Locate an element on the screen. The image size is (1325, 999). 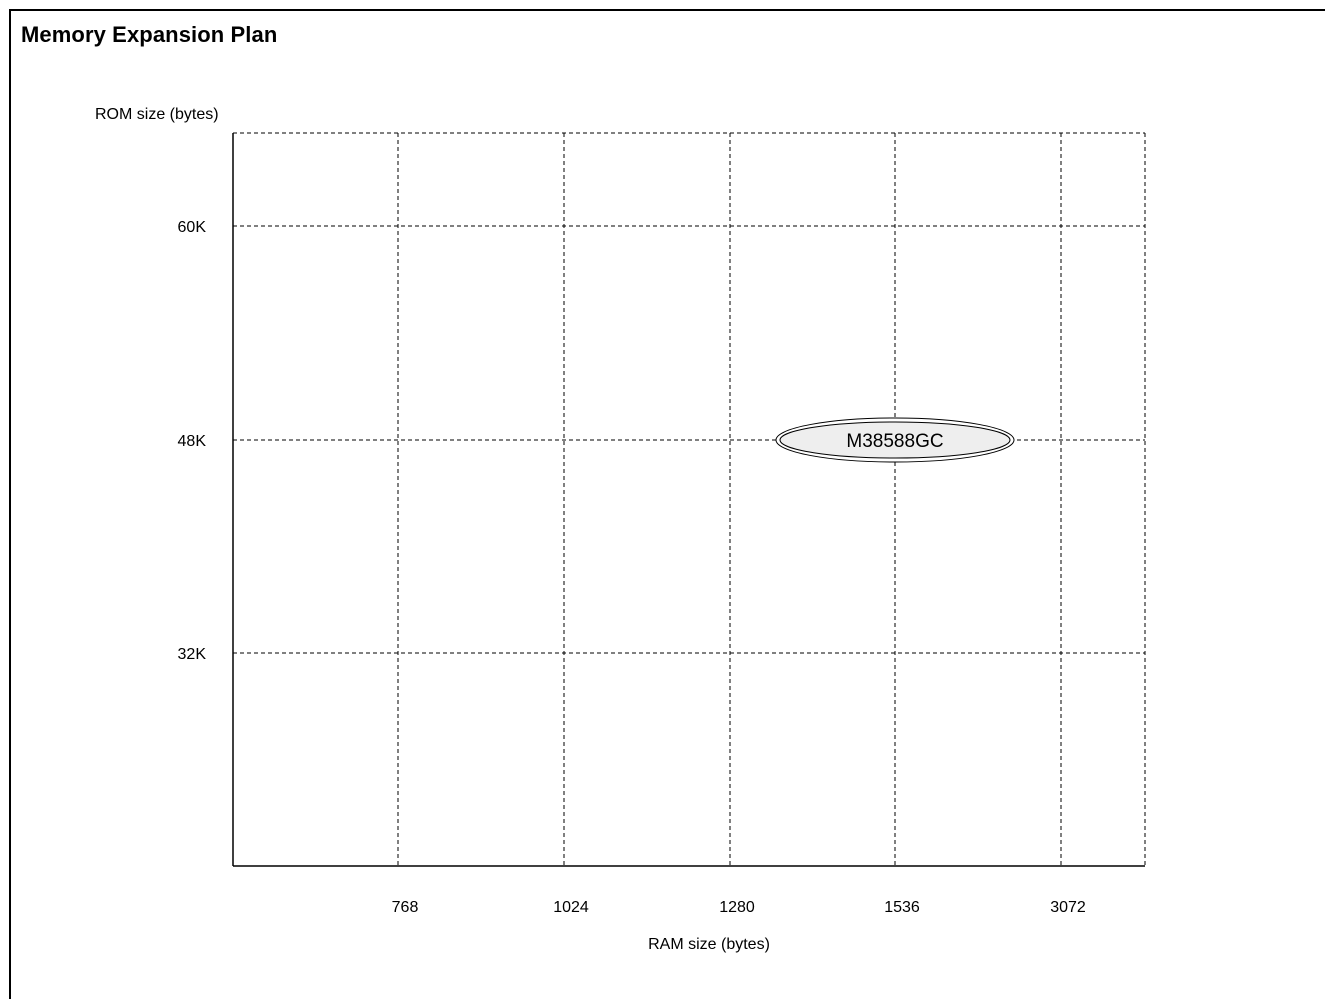
x-tick-label: 768 is located at coordinates (405, 907).